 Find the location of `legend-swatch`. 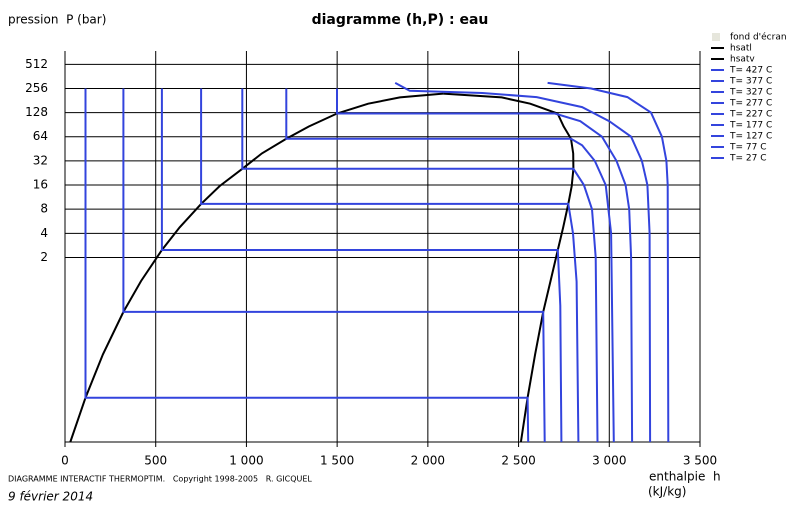

legend-swatch is located at coordinates (716, 37).